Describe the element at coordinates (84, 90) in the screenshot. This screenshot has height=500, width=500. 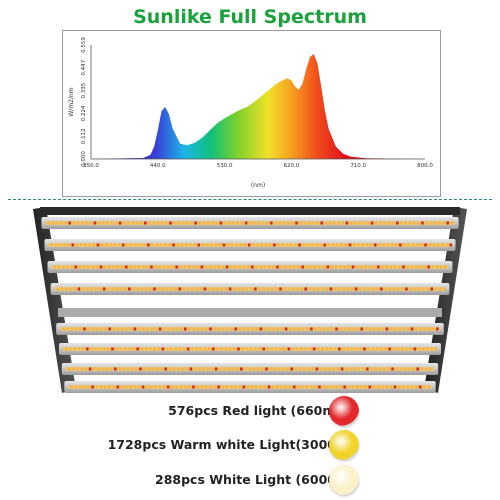
I see `y-tick-label: 0.335` at that location.